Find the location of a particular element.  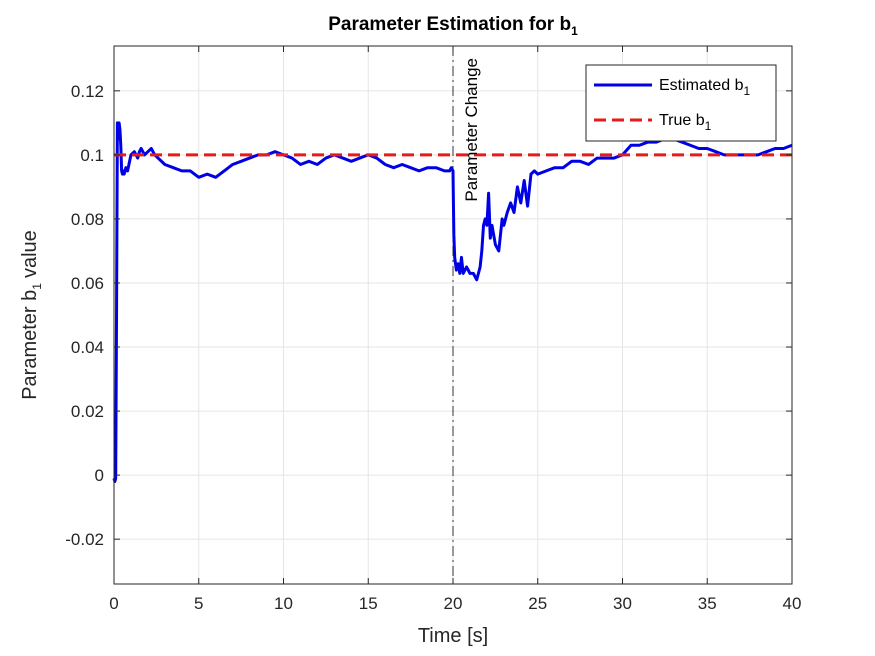

y-axis-label: Parameter b1 value is located at coordinates (31, 315).